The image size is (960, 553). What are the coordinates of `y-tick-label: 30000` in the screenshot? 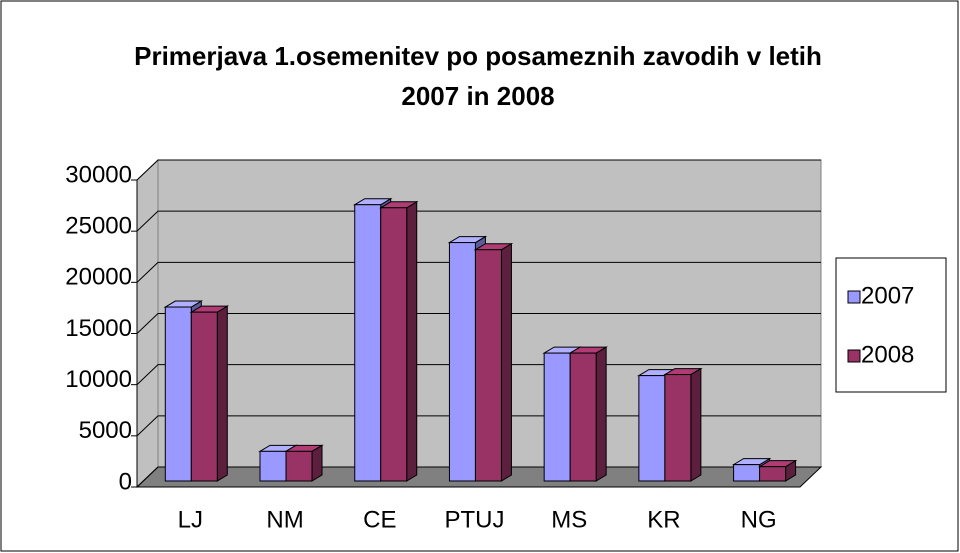 It's located at (98, 174).